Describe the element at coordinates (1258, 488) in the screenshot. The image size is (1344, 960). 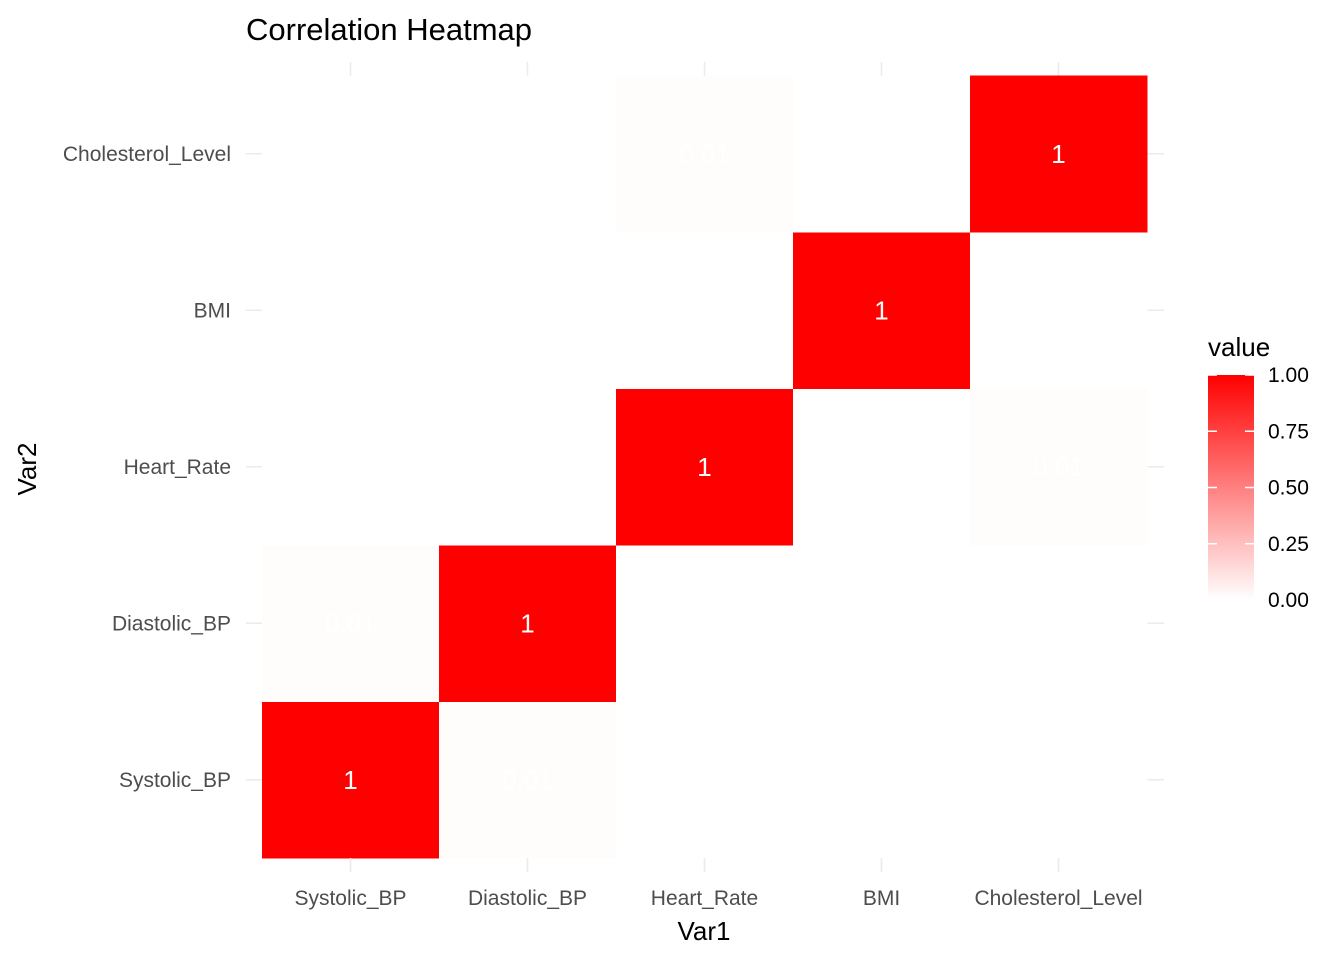
I see `legend-ticks: 1.00 0.75 0.50 0.25 0.00` at that location.